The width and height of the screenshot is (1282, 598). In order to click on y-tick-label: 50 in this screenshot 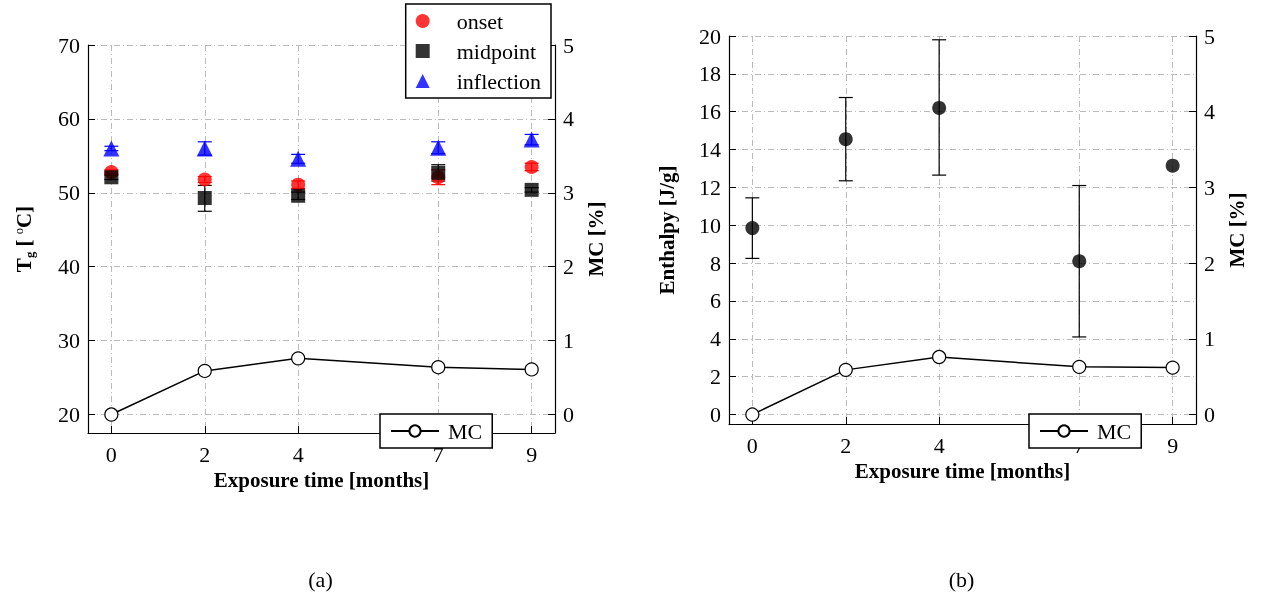, I will do `click(69, 193)`.